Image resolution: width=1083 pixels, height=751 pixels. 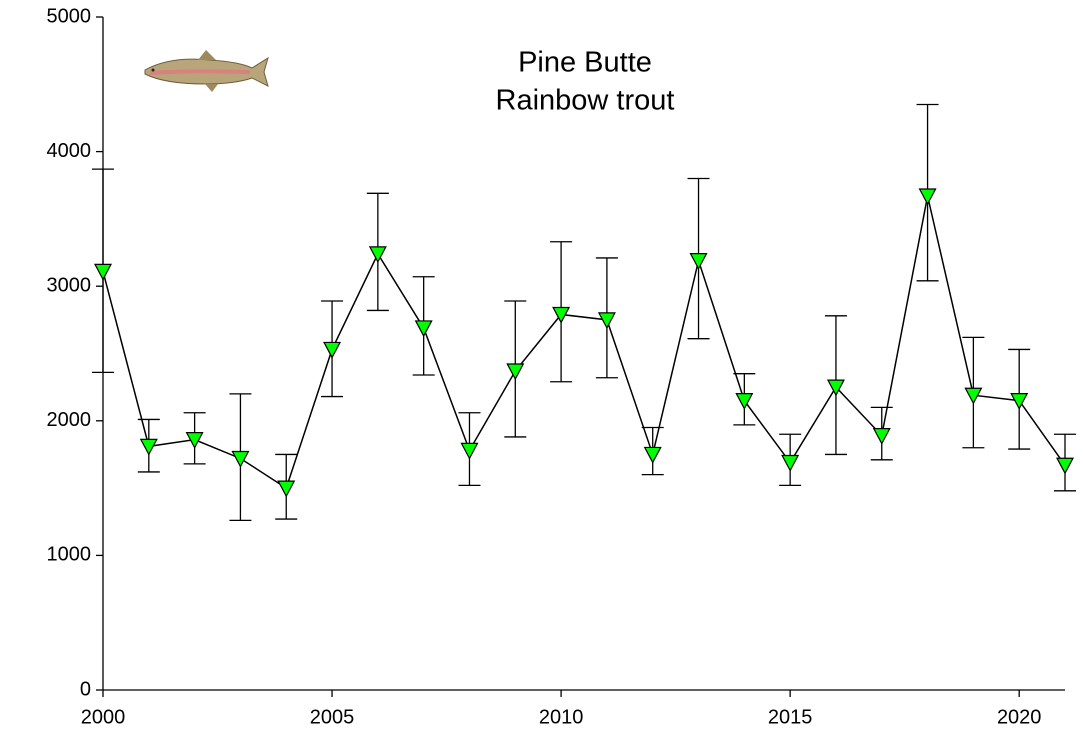 I want to click on x-tick-label: 2015, so click(x=790, y=717).